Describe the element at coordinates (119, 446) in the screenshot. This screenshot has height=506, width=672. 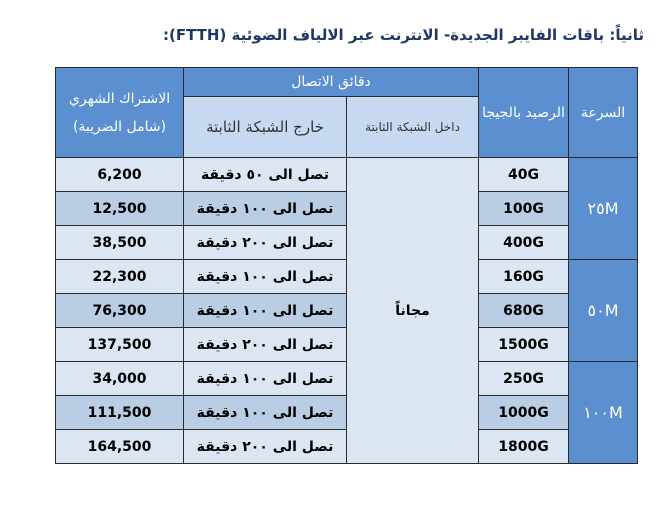
I see `table-cell: 164,500` at that location.